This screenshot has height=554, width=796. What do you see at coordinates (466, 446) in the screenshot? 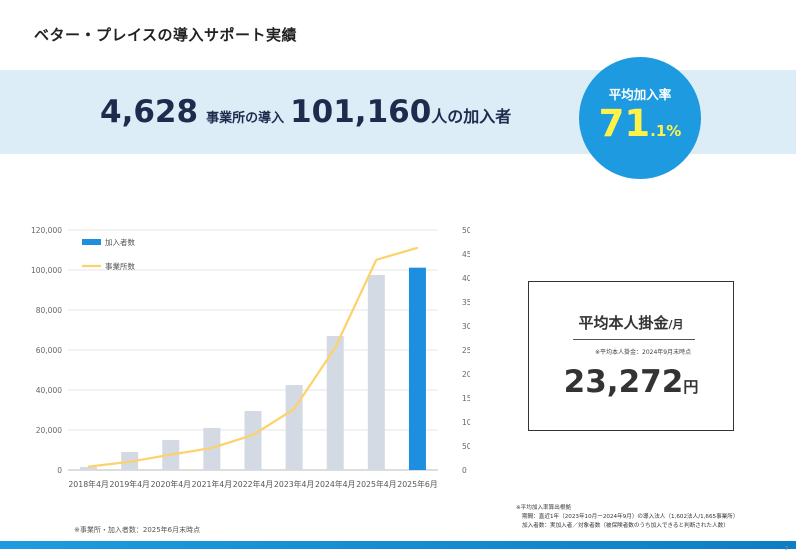
I see `right-axis-tick: 500` at bounding box center [466, 446].